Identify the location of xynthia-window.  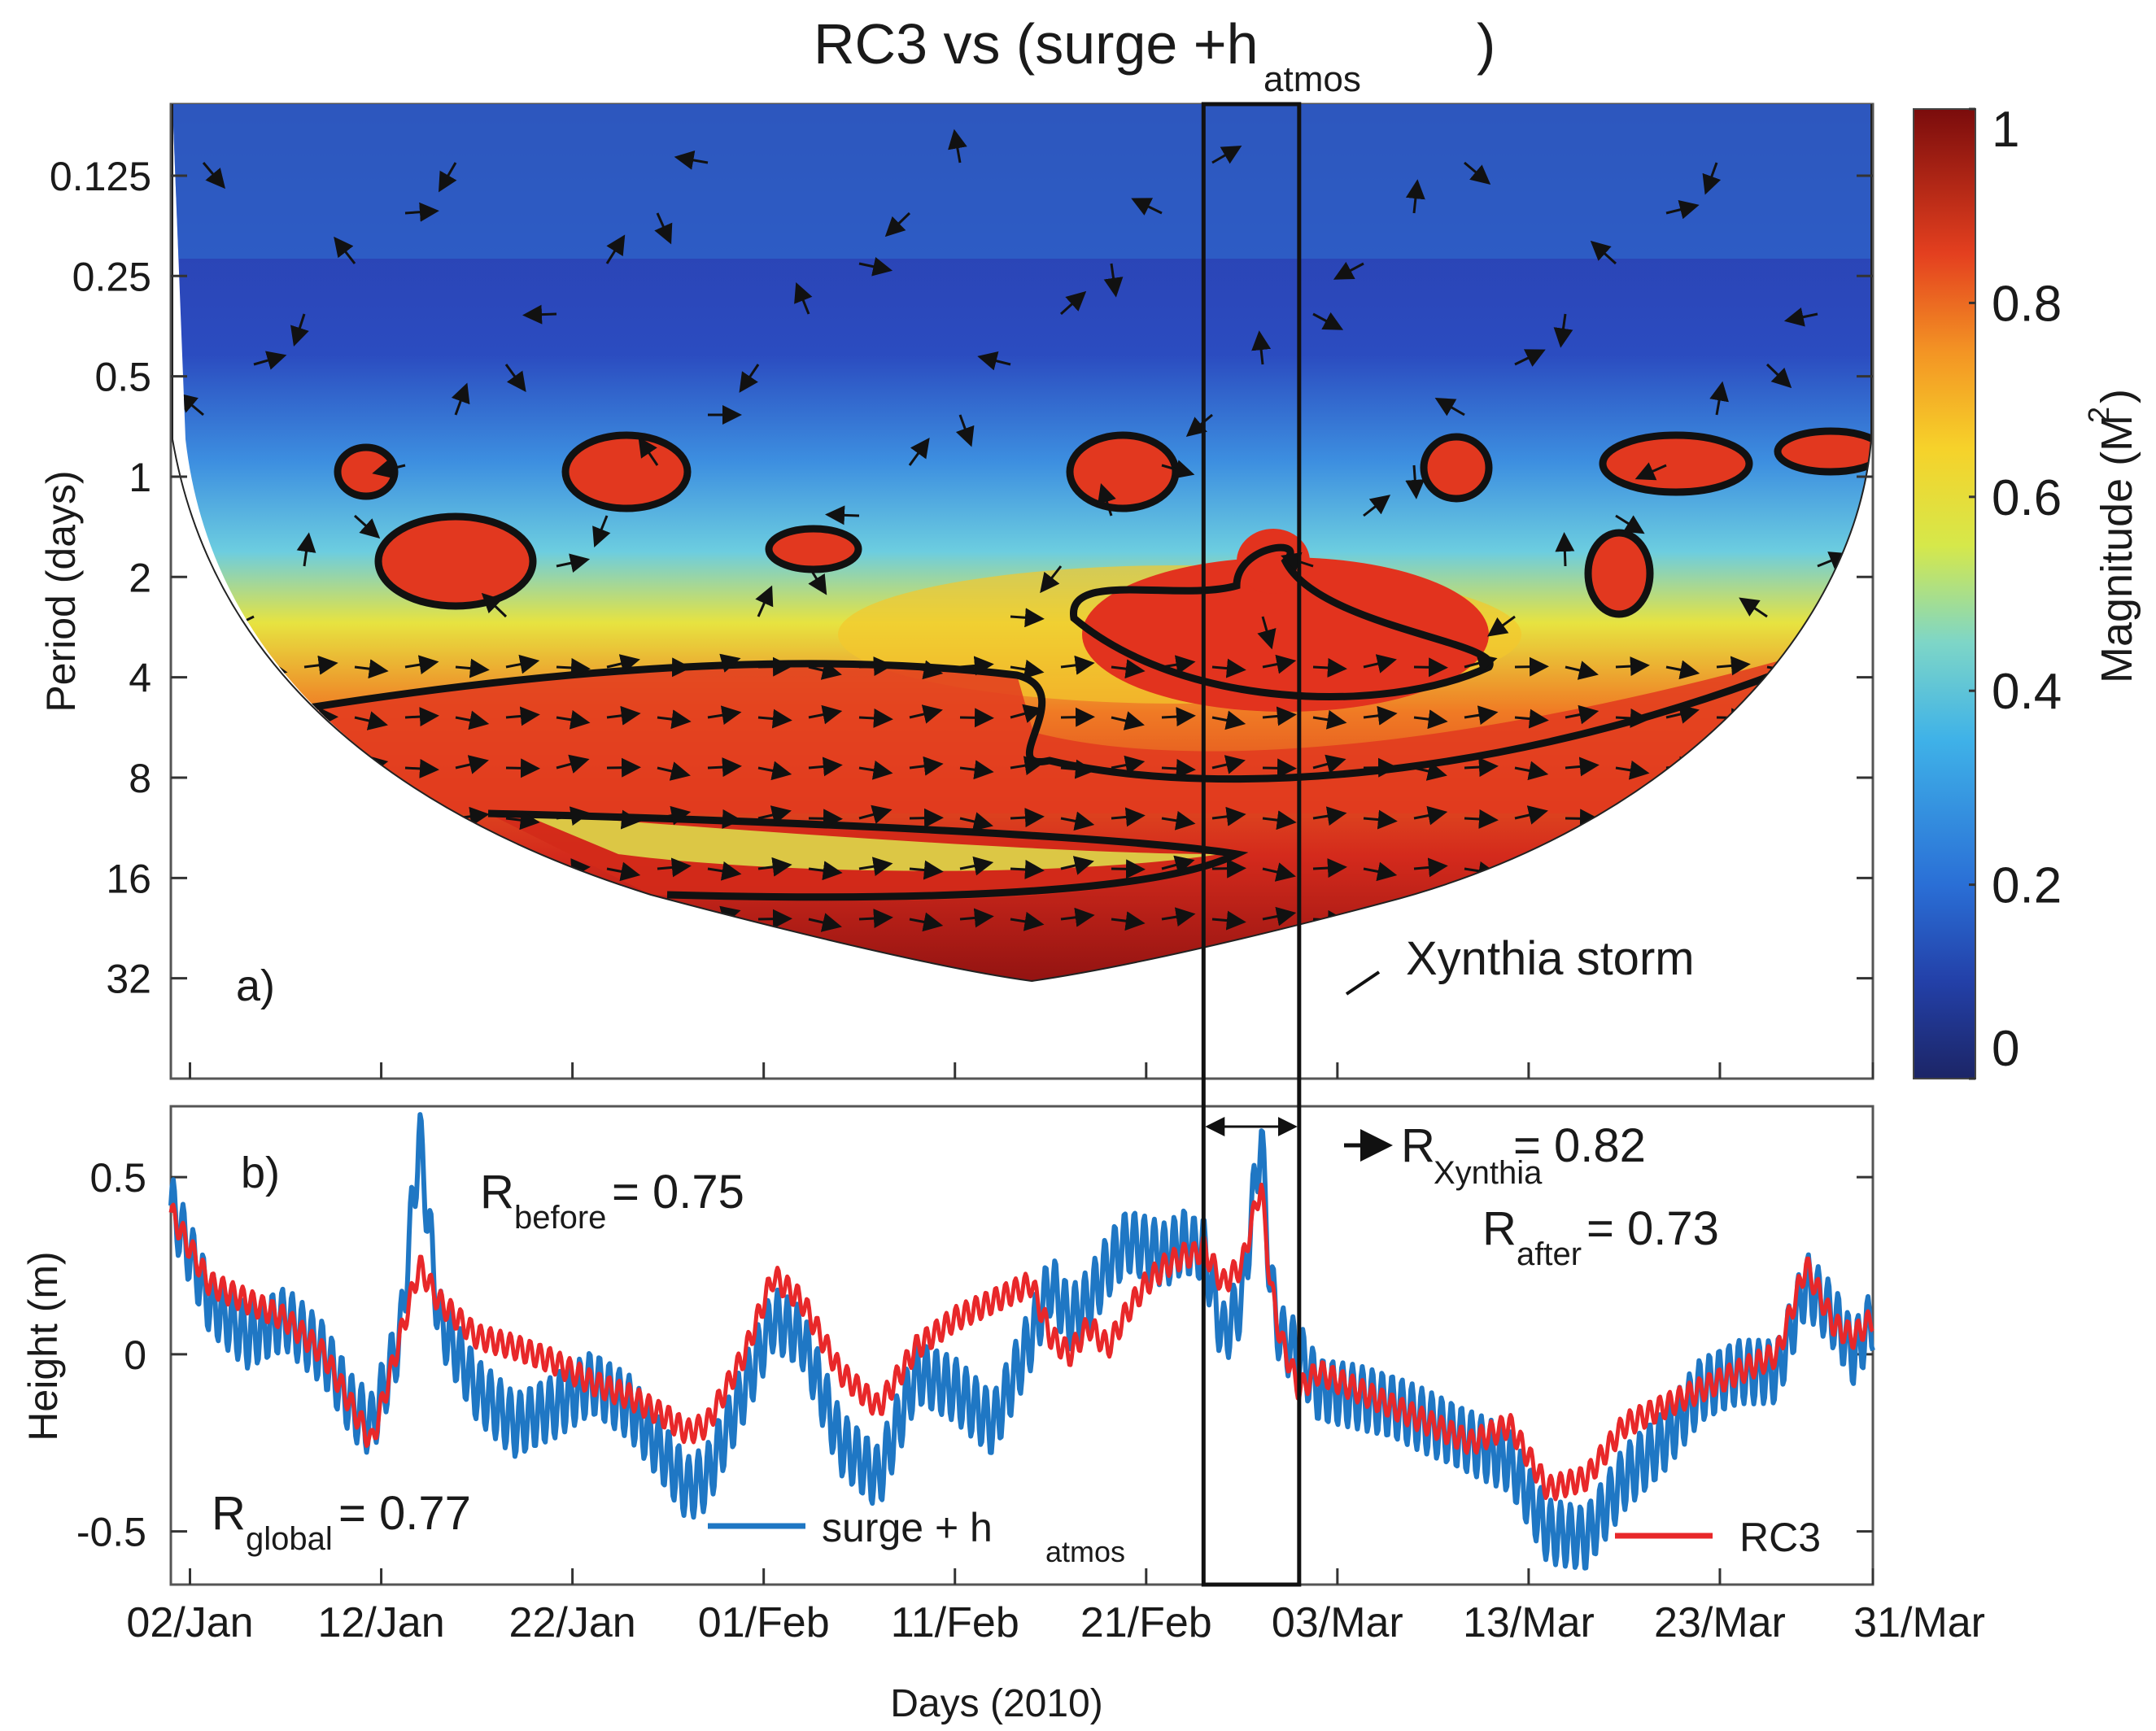
(1251, 844).